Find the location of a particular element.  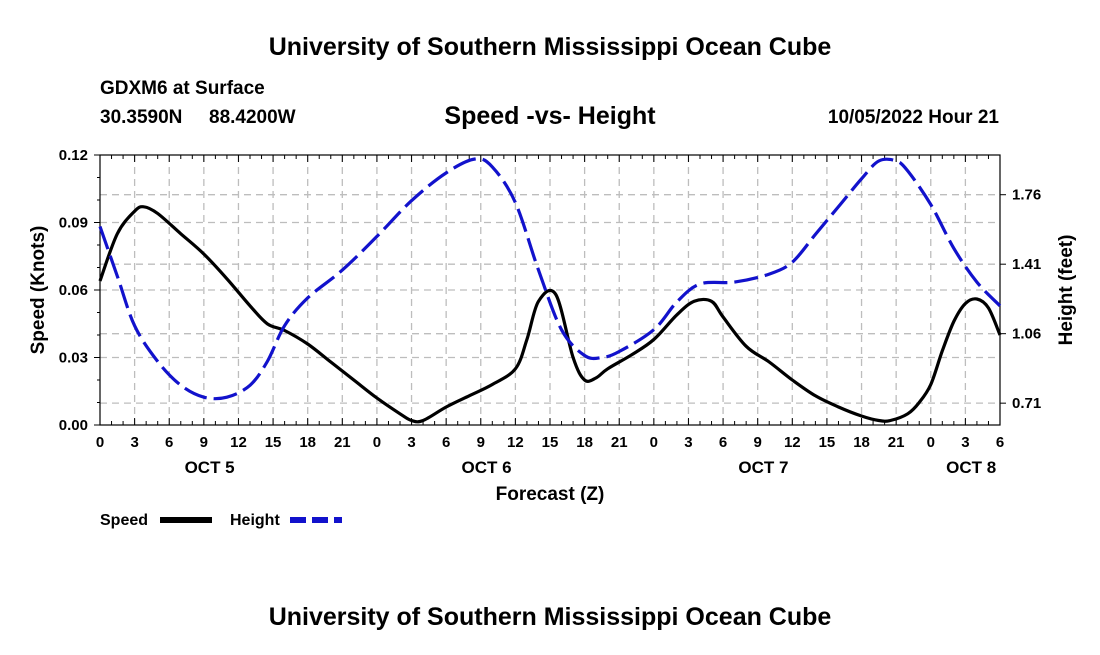

left-y-tick-label: 0.06 is located at coordinates (73, 290).